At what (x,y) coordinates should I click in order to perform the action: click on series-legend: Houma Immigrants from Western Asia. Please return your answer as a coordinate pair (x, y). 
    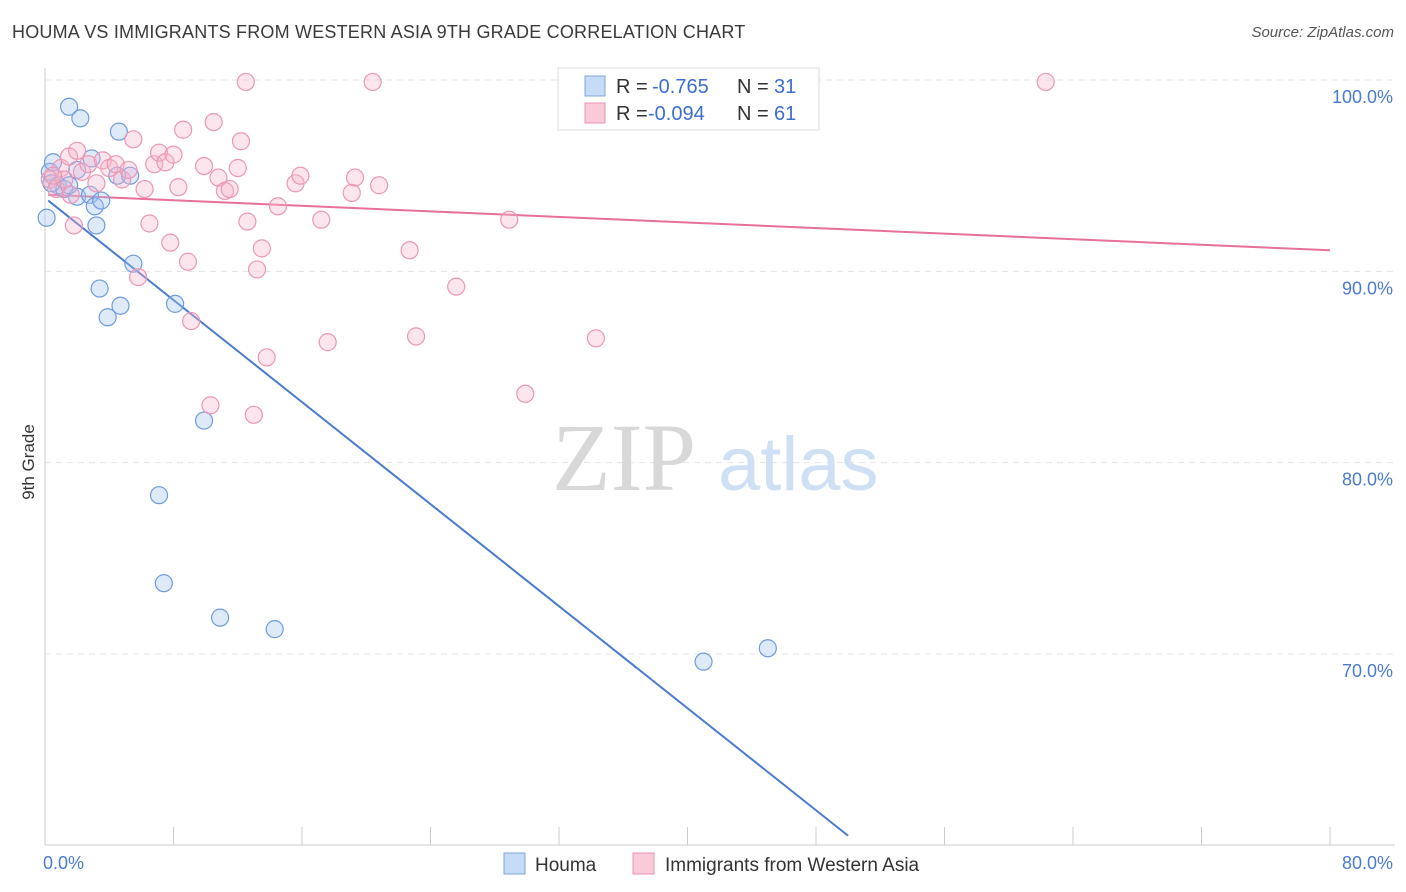
    Looking at the image, I should click on (711, 864).